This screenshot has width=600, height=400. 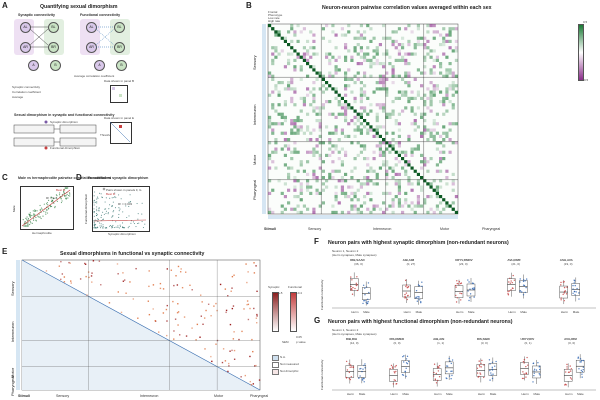 What do you see at coordinates (570, 339) in the screenshot?
I see `pair-name: AVG,RIM` at bounding box center [570, 339].